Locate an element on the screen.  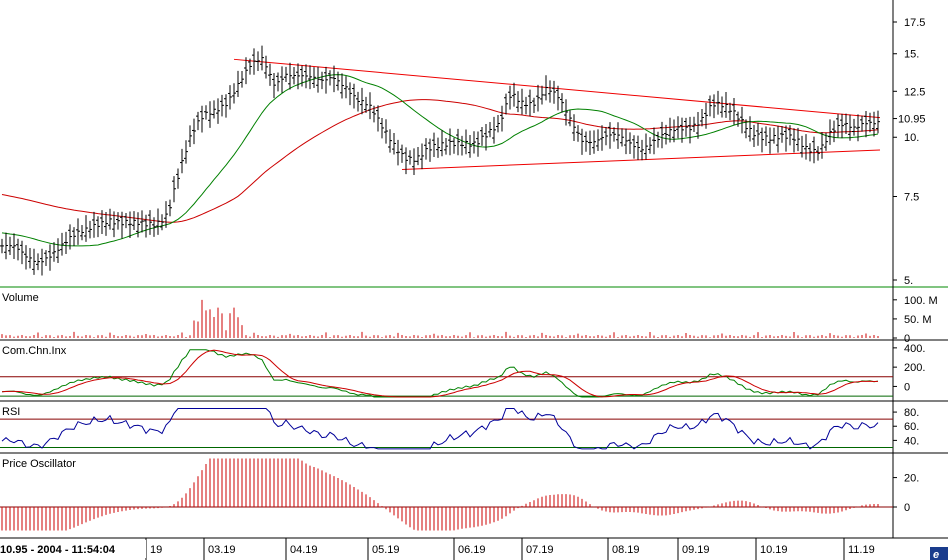
volume-tick-label: 50. M is located at coordinates (918, 320).